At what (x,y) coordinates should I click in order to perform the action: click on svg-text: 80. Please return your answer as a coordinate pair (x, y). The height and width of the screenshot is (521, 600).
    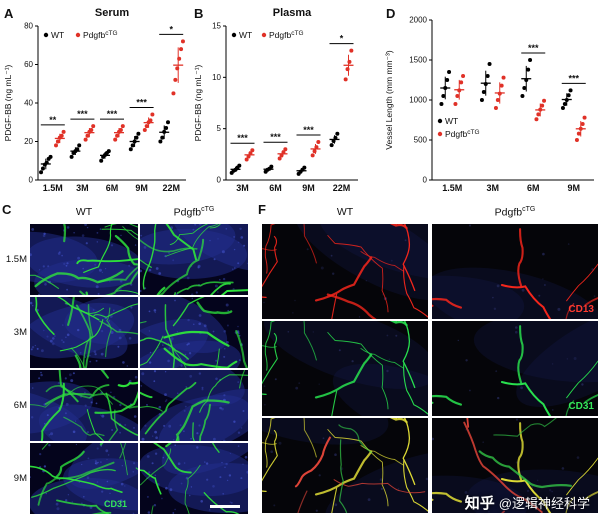
    Looking at the image, I should click on (28, 26).